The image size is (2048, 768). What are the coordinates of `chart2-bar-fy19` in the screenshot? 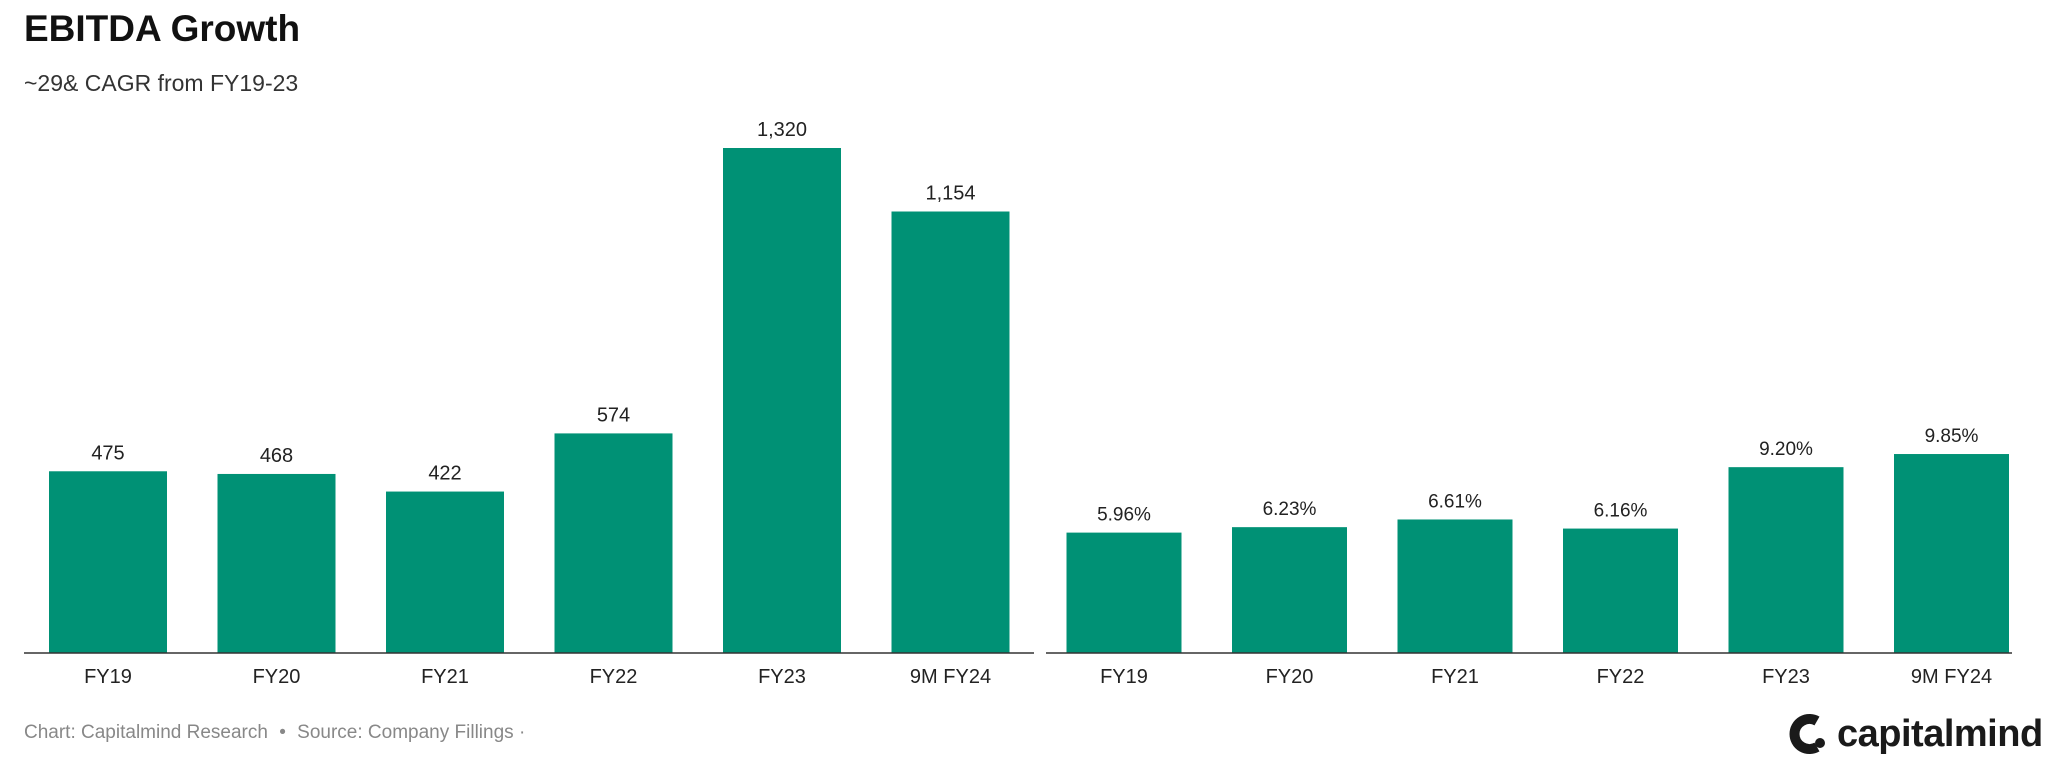 It's located at (1124, 592).